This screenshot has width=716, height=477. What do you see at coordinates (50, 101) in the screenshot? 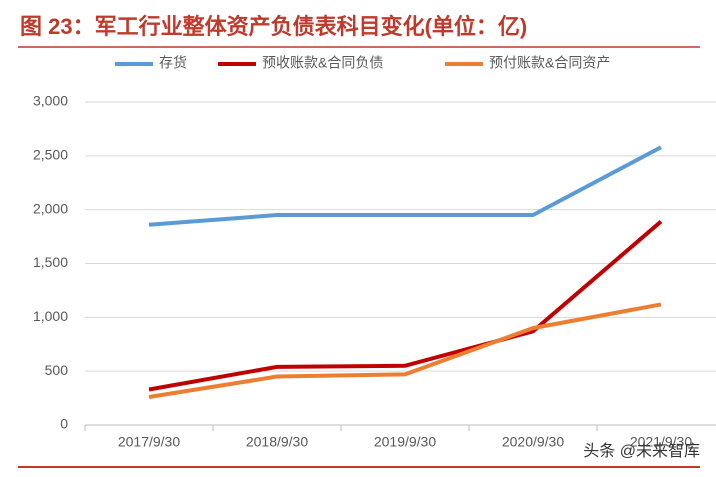
I see `y-tick-label: 3,000` at bounding box center [50, 101].